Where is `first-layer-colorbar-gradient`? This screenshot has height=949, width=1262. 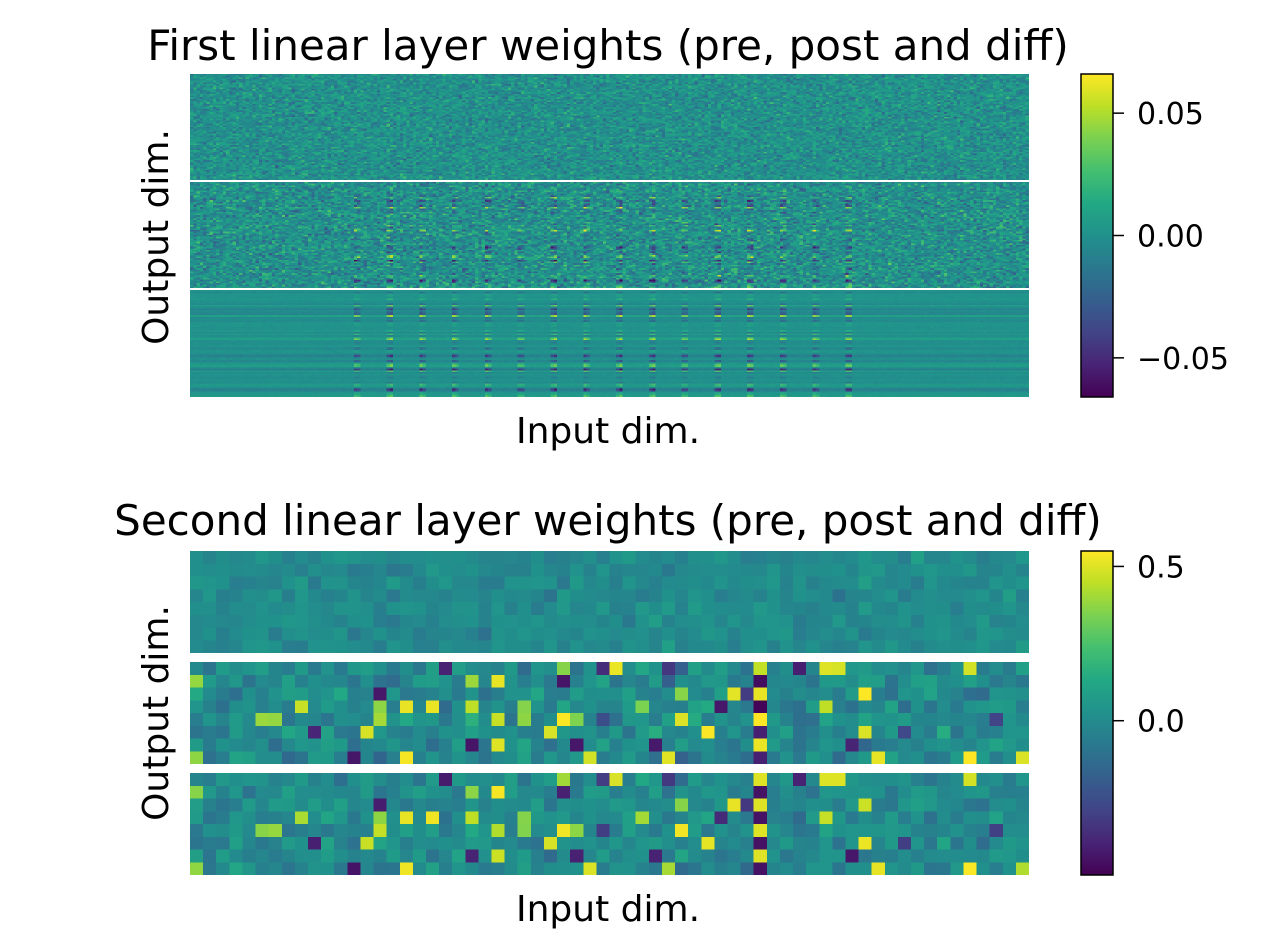 first-layer-colorbar-gradient is located at coordinates (1097, 235).